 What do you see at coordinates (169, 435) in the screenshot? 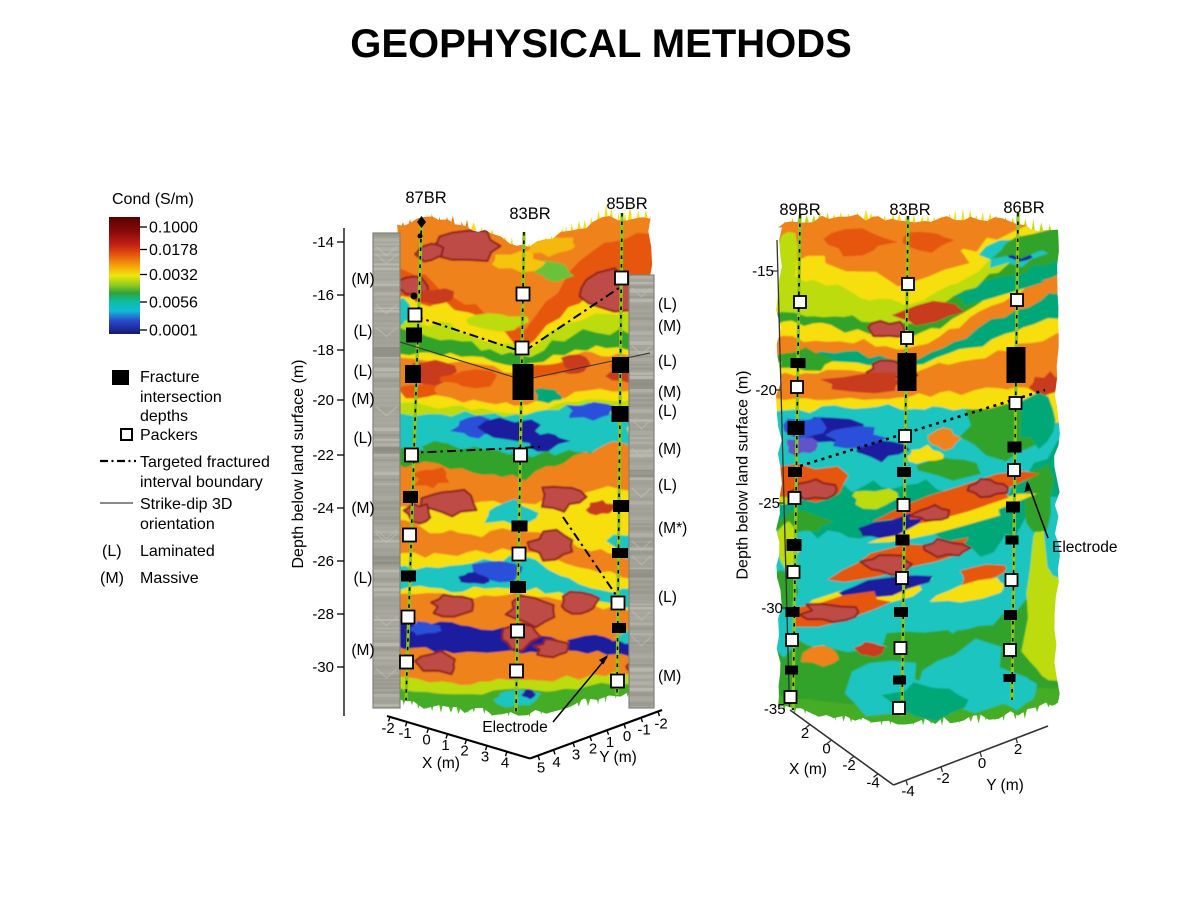
I see `svg-text: Packers` at bounding box center [169, 435].